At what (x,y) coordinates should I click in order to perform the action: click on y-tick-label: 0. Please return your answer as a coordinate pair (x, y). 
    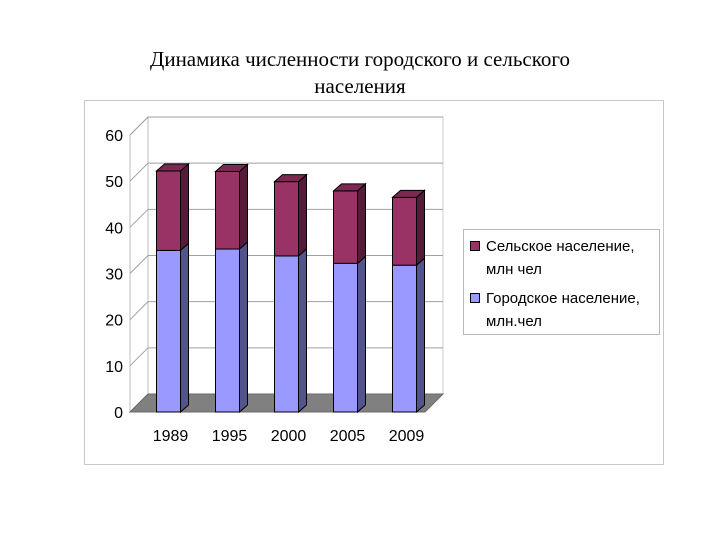
    Looking at the image, I should click on (118, 413).